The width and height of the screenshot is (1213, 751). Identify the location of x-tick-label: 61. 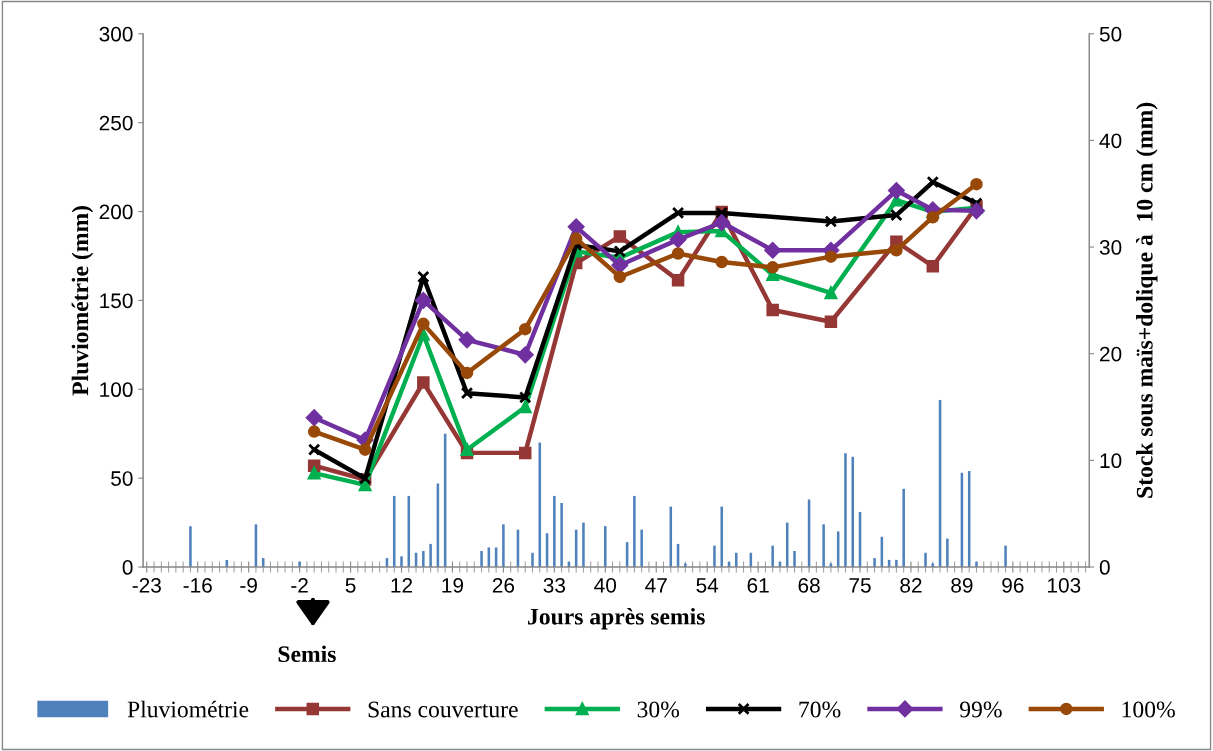
(758, 585).